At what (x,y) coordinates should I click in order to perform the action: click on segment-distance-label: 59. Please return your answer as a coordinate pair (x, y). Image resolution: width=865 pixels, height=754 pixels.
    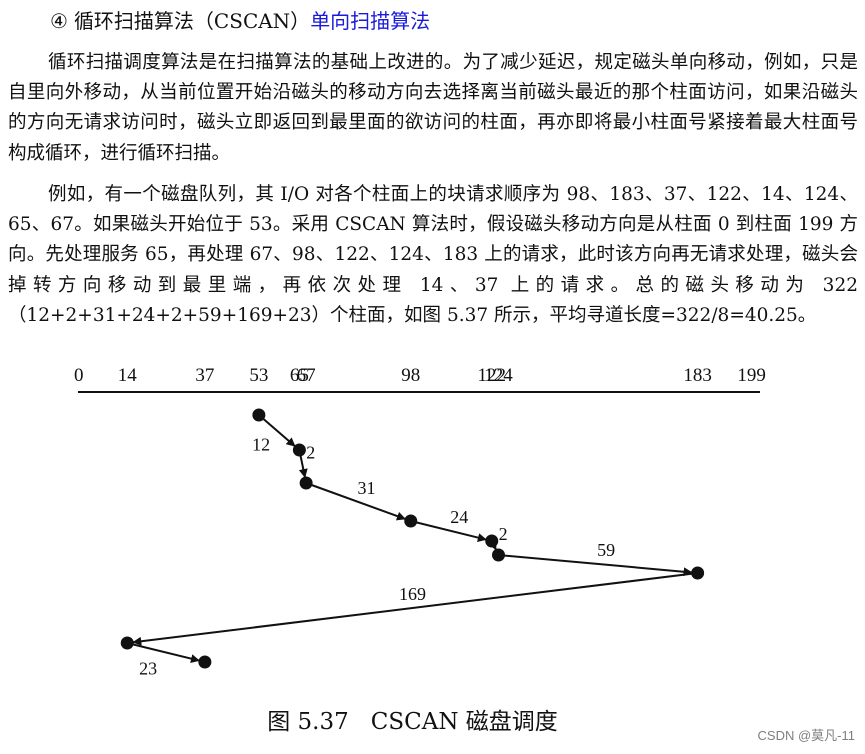
    Looking at the image, I should click on (606, 550).